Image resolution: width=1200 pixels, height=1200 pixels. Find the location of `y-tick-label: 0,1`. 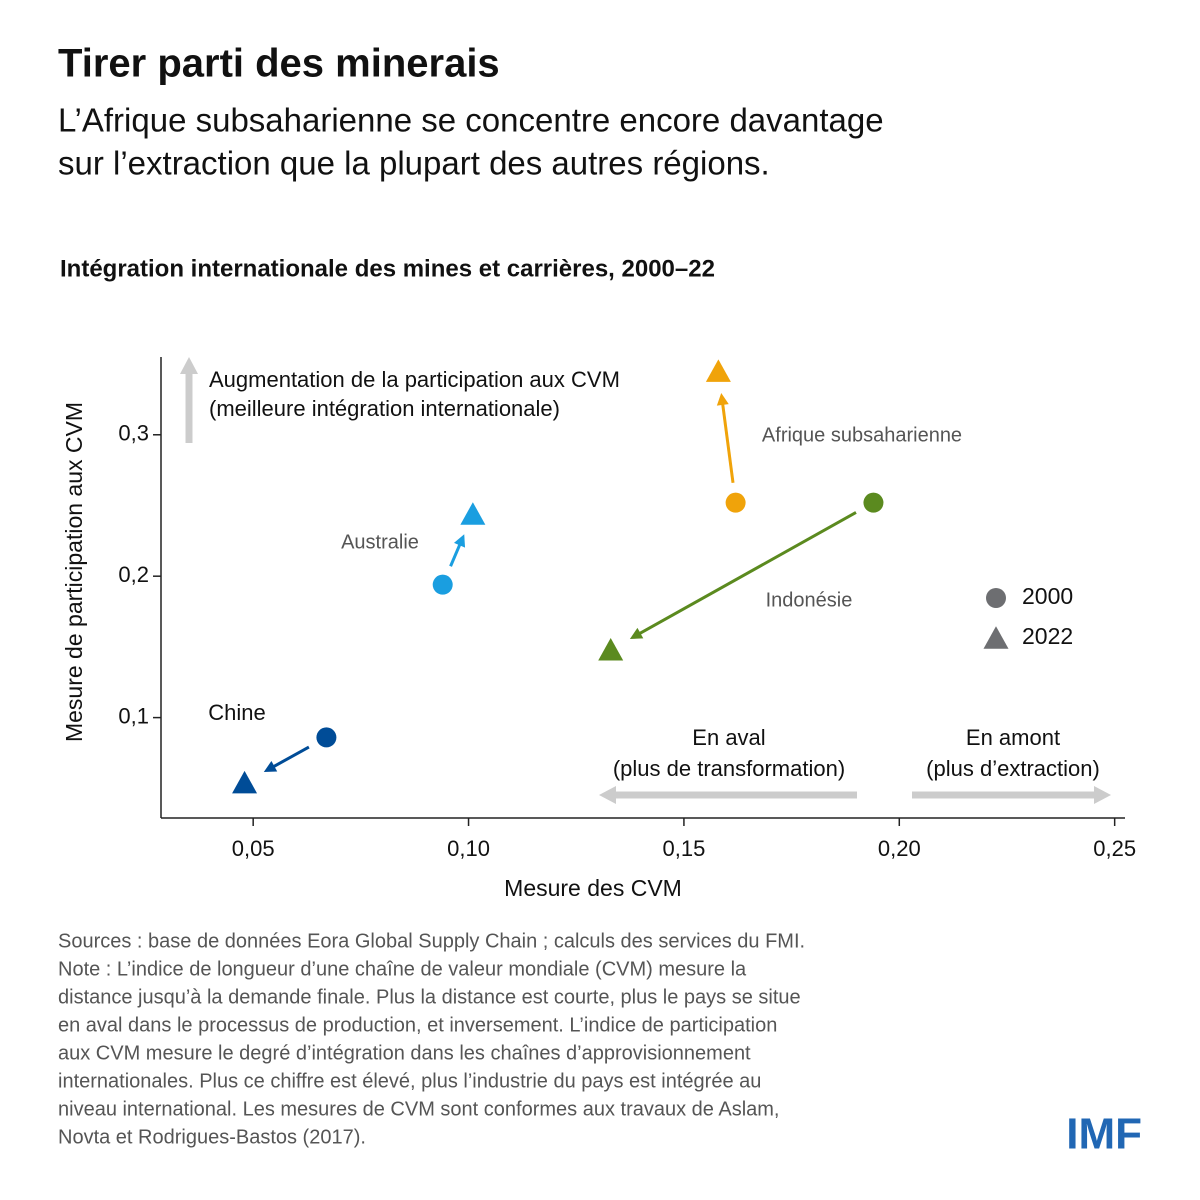

y-tick-label: 0,1 is located at coordinates (133, 715).